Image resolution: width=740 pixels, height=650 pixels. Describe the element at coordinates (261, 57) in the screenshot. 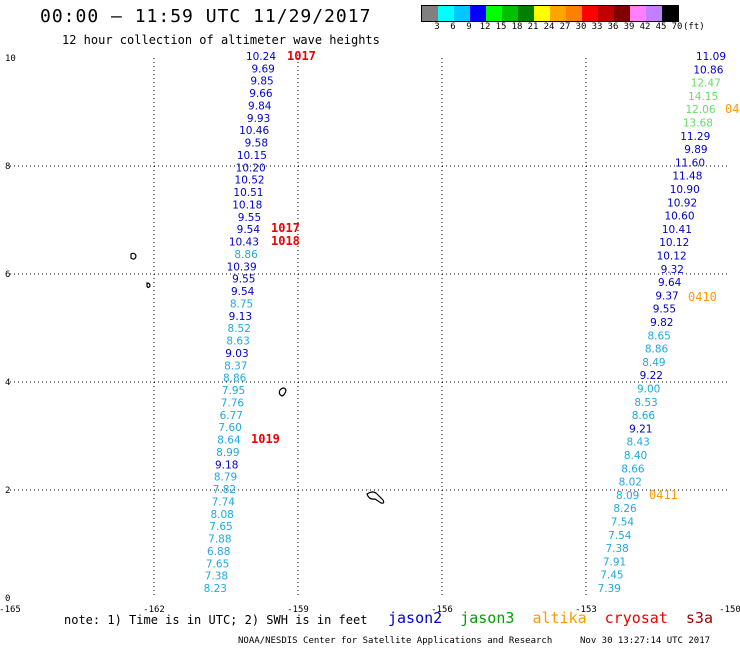

I see `wave-height-label: 10.24` at that location.